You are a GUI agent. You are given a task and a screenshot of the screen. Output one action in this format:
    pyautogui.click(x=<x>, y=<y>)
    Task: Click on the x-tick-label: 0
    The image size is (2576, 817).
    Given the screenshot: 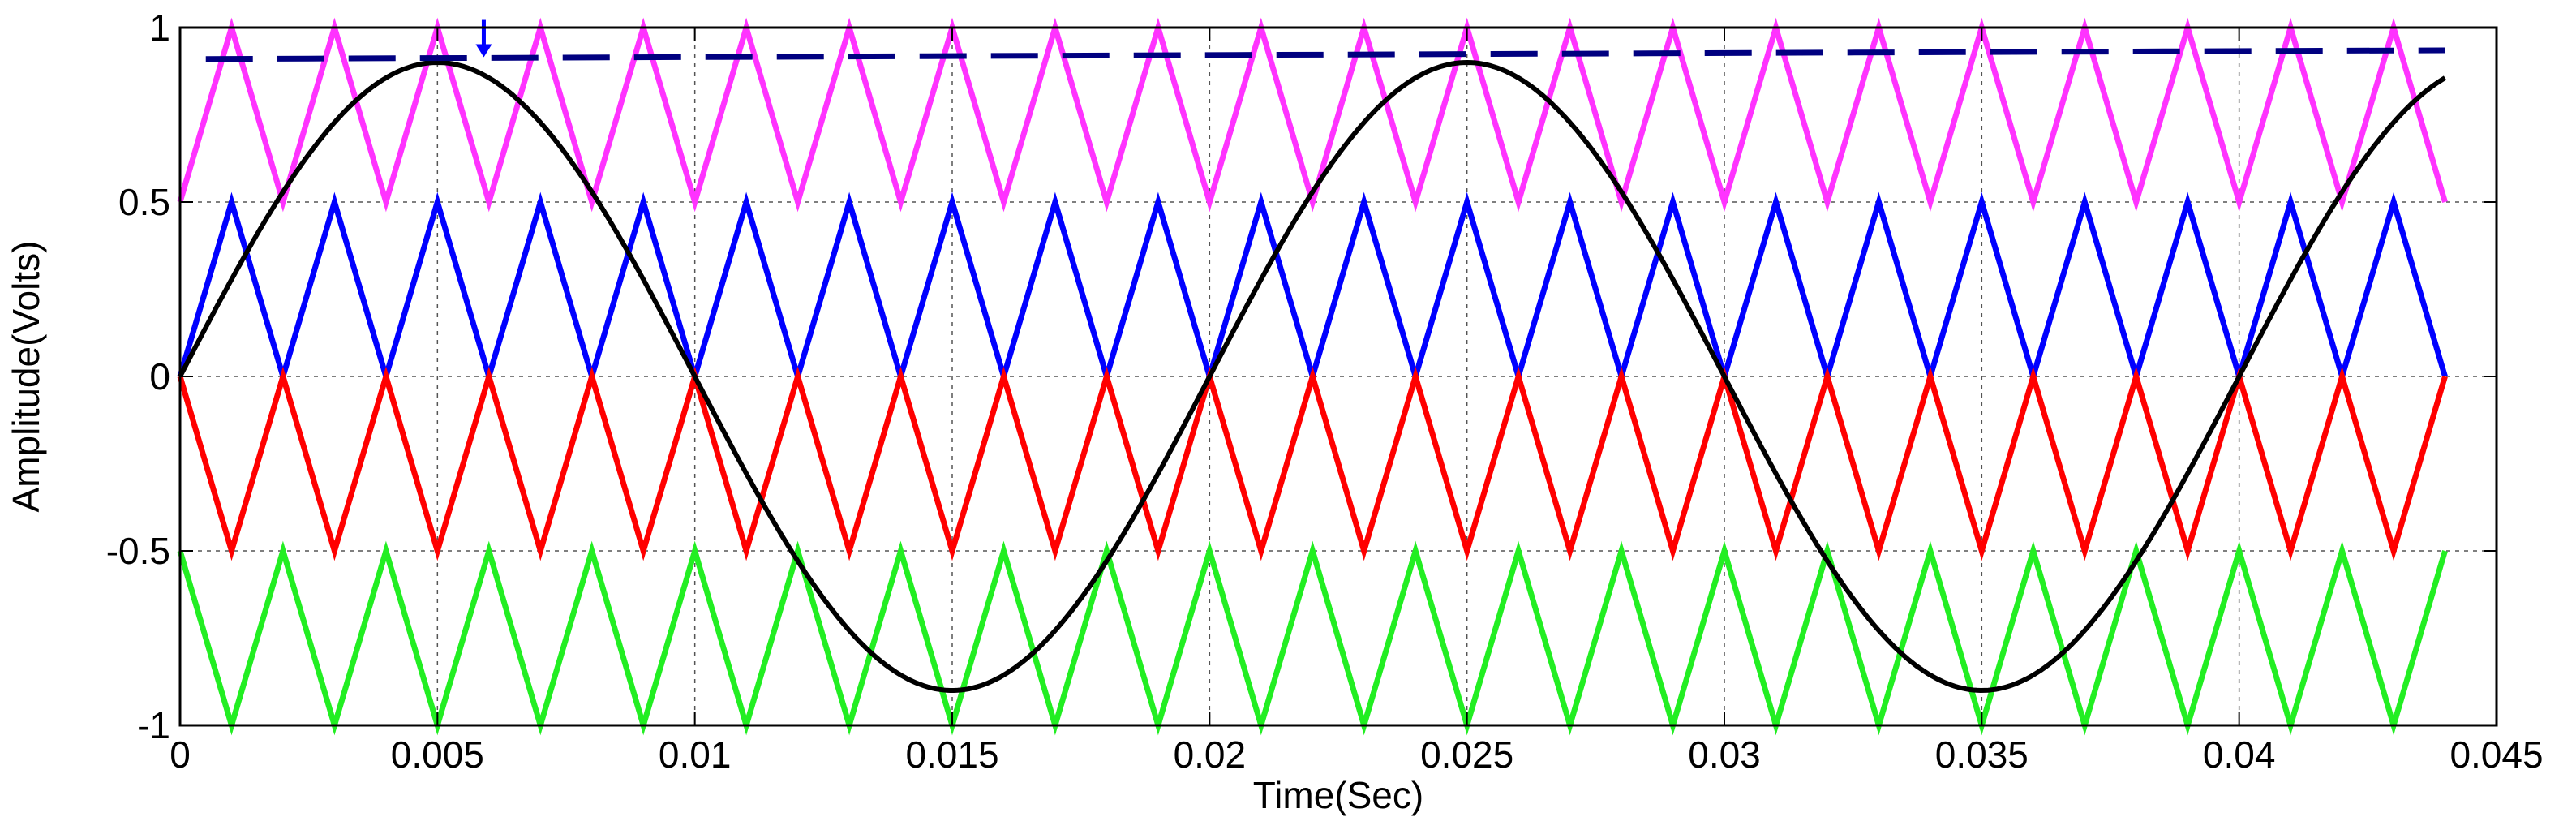 What is the action you would take?
    pyautogui.click(x=180, y=754)
    